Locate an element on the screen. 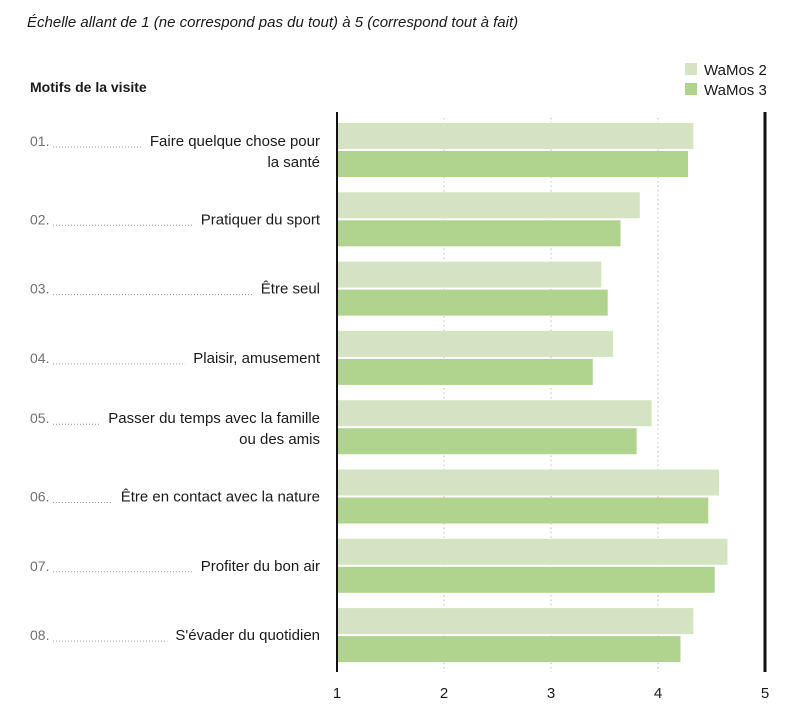  category-number: 05. is located at coordinates (39, 418).